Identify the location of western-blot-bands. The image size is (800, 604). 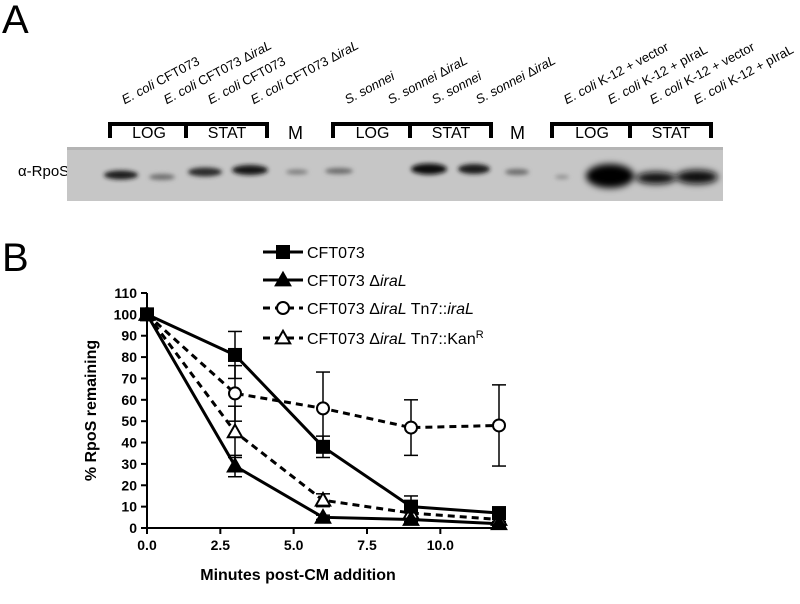
(395, 174).